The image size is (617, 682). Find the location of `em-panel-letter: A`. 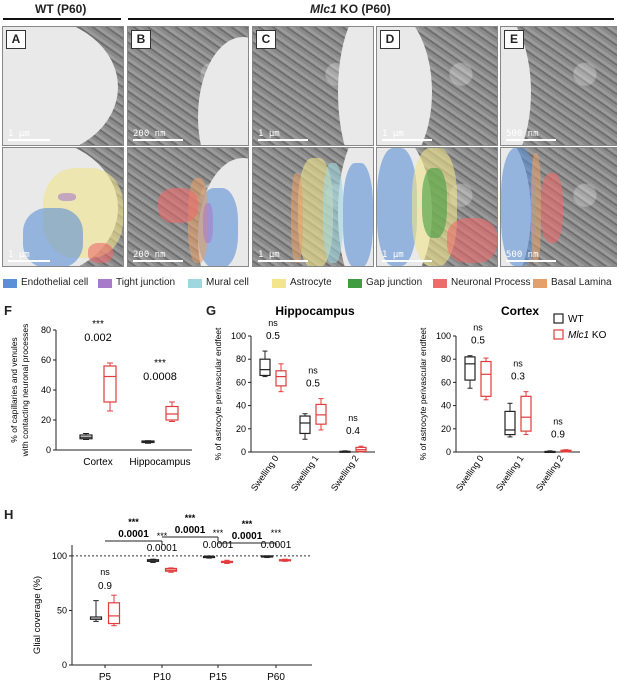

em-panel-letter: A is located at coordinates (16, 39).